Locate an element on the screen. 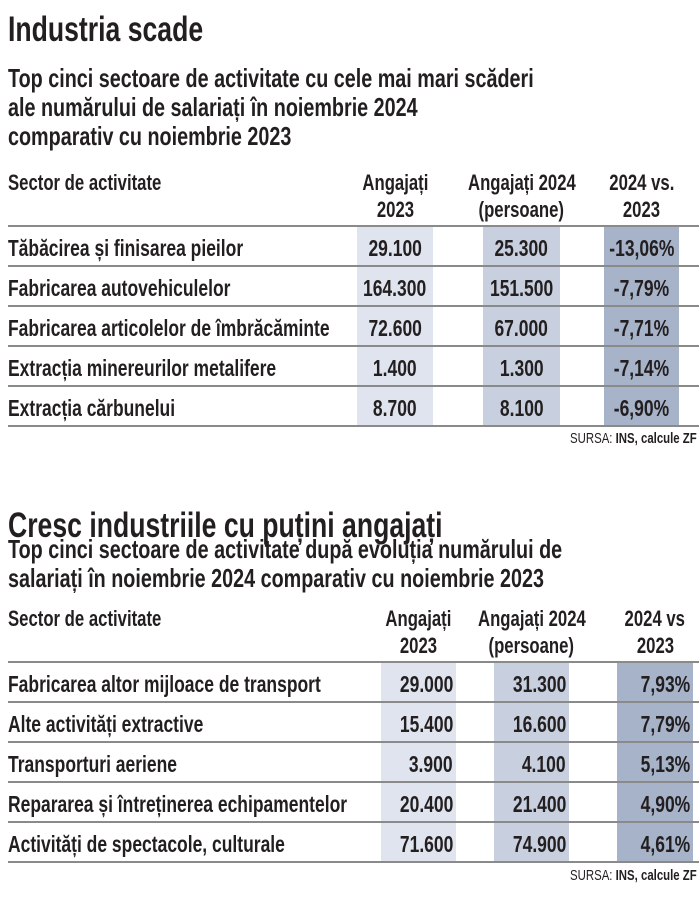 This screenshot has width=699, height=897. cell-sector: Transporturi aeriene is located at coordinates (119, 764).